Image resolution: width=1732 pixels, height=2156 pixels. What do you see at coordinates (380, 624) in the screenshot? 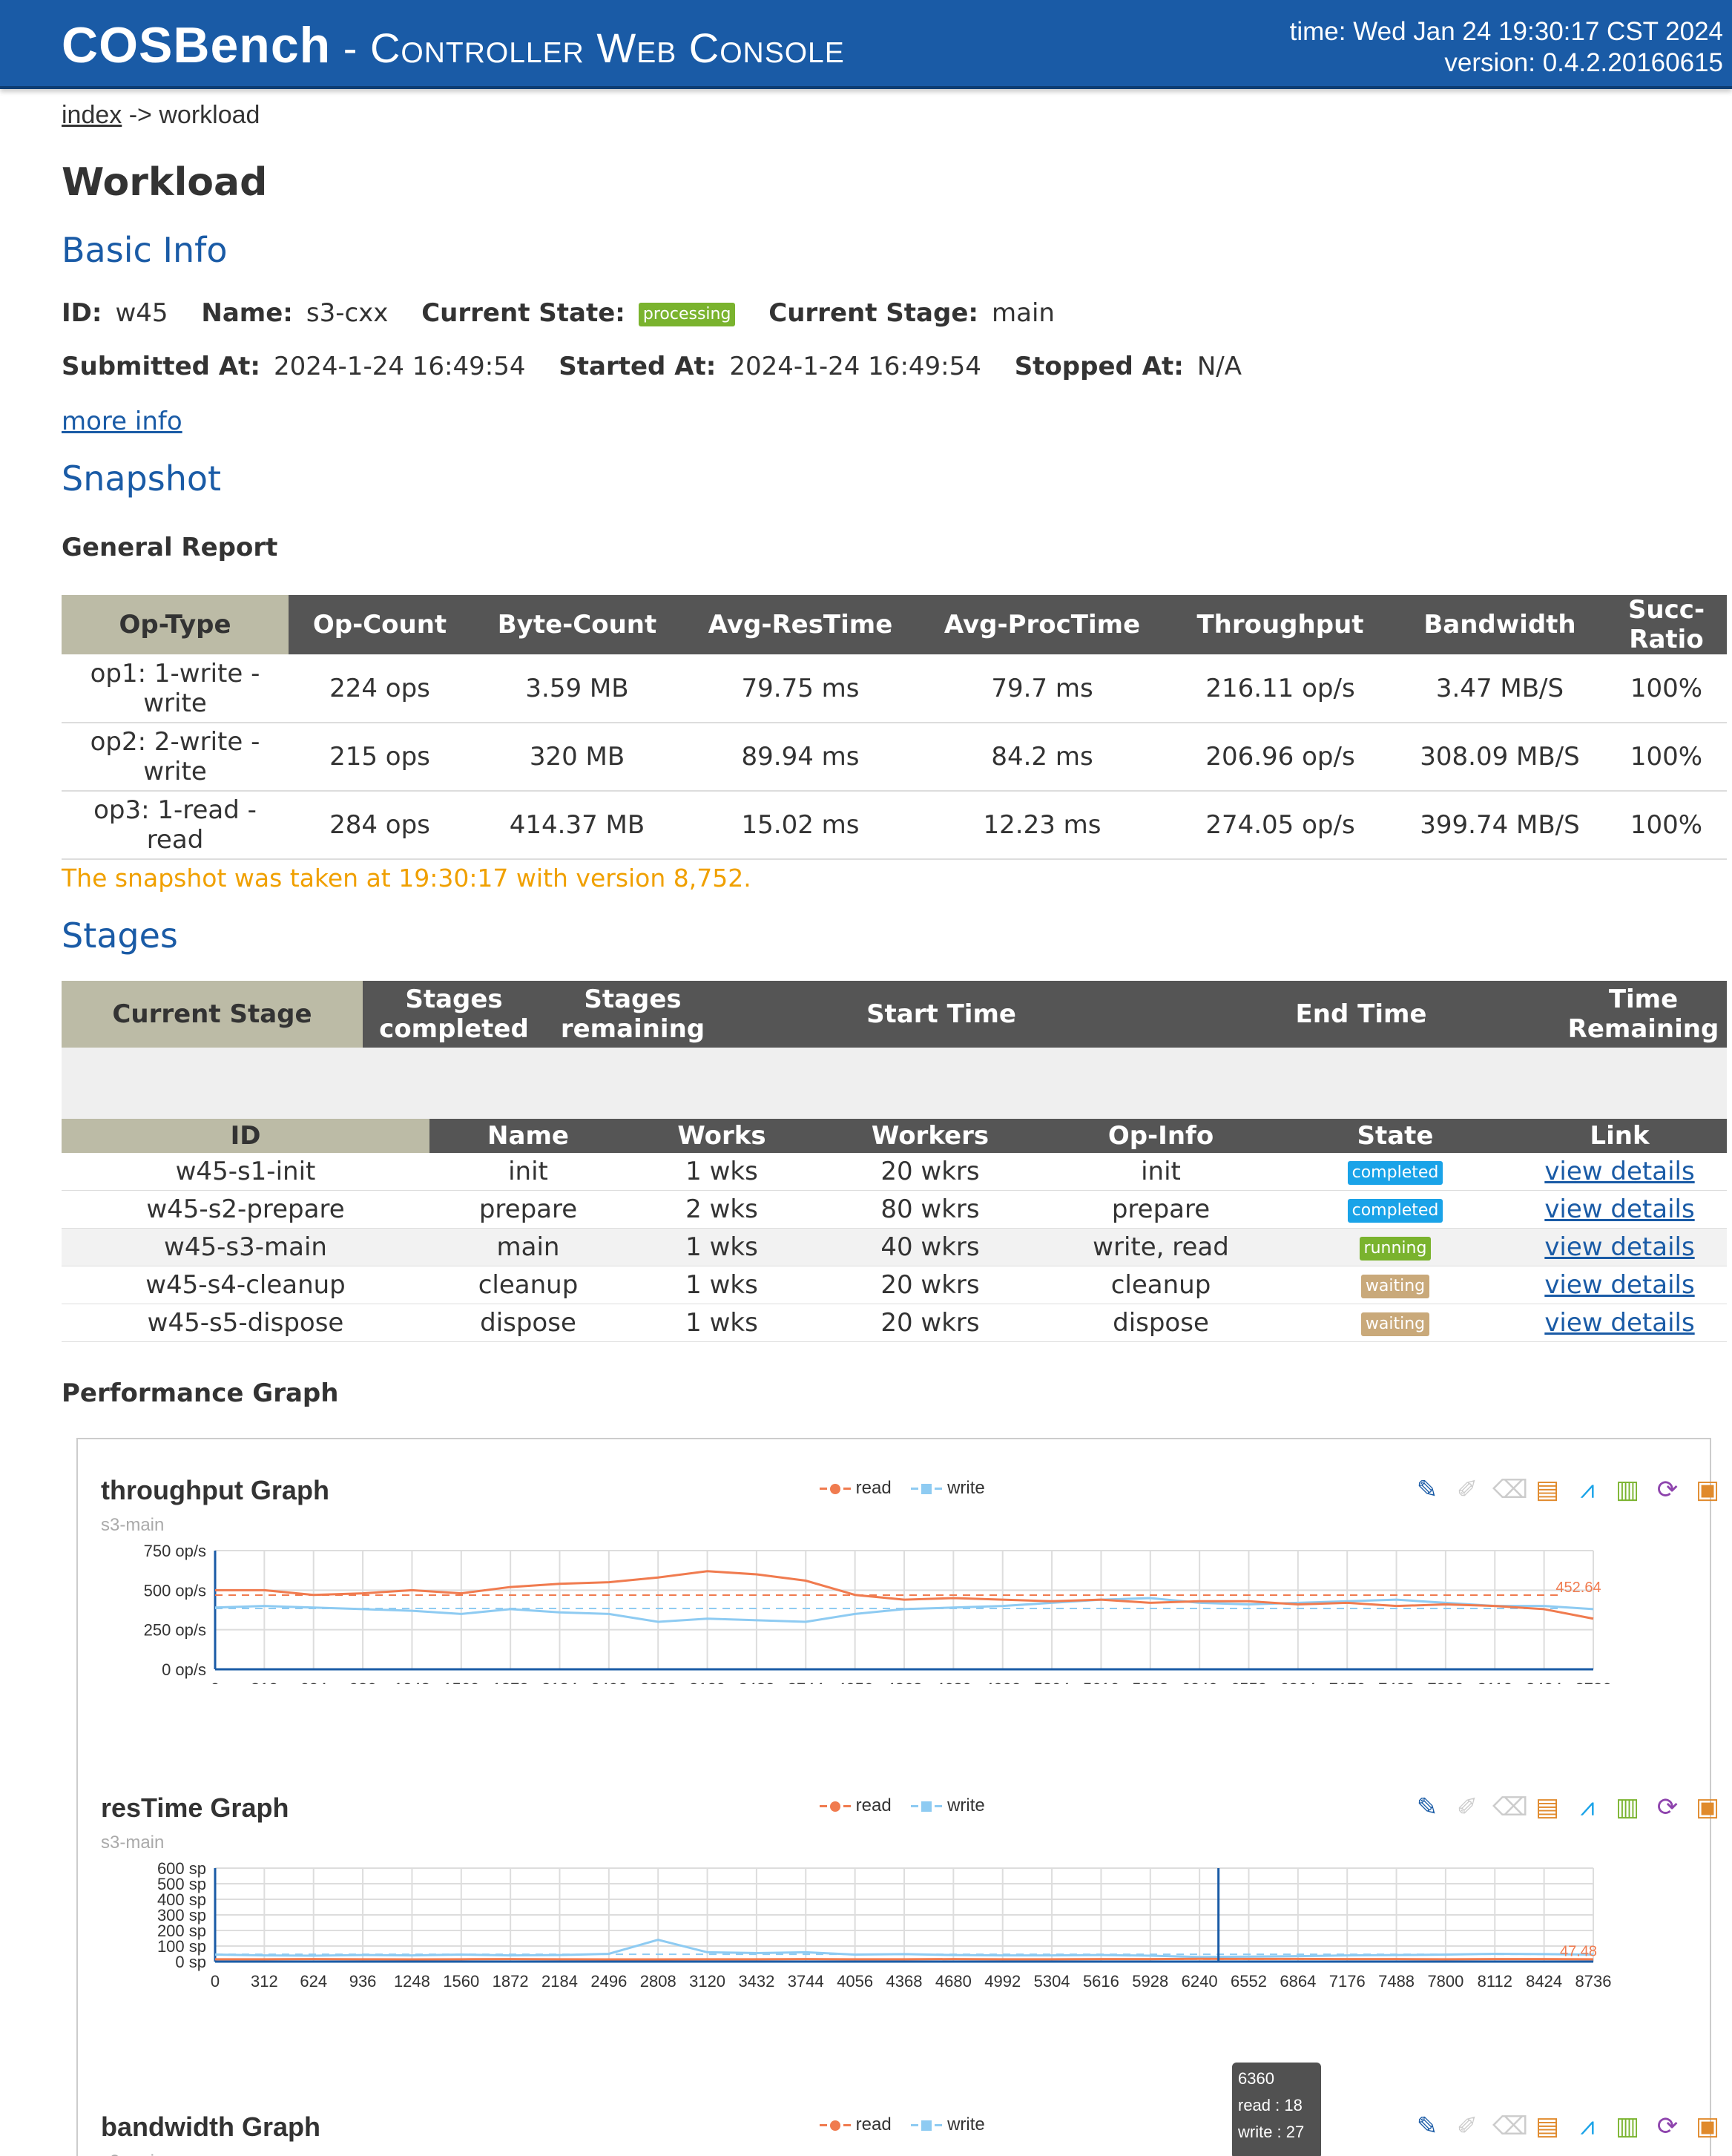
I see `col-op-count: Op-Count` at bounding box center [380, 624].